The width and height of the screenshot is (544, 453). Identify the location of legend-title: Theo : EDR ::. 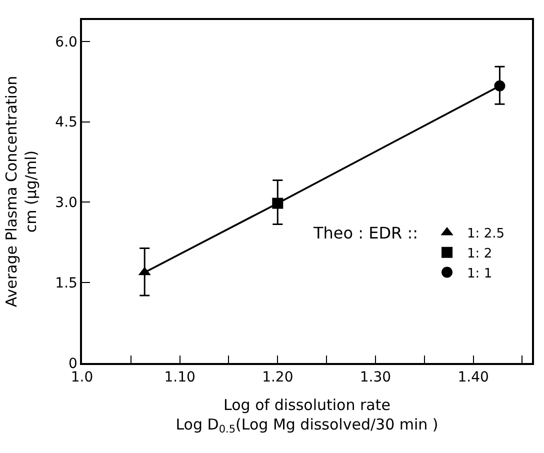
(365, 232).